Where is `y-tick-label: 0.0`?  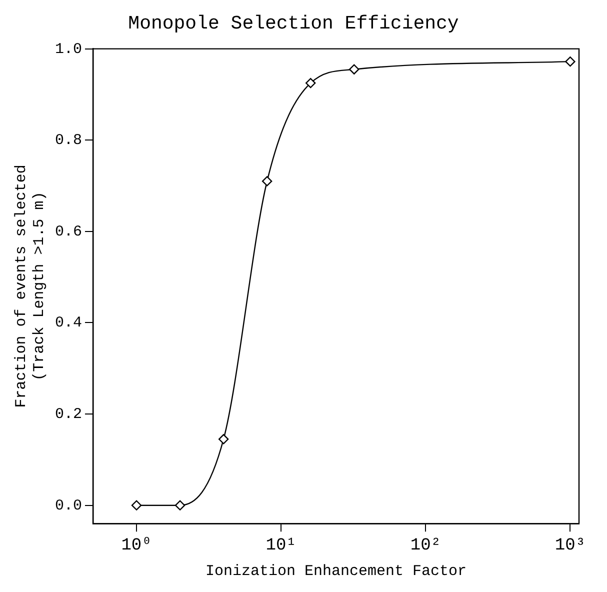 y-tick-label: 0.0 is located at coordinates (68, 505).